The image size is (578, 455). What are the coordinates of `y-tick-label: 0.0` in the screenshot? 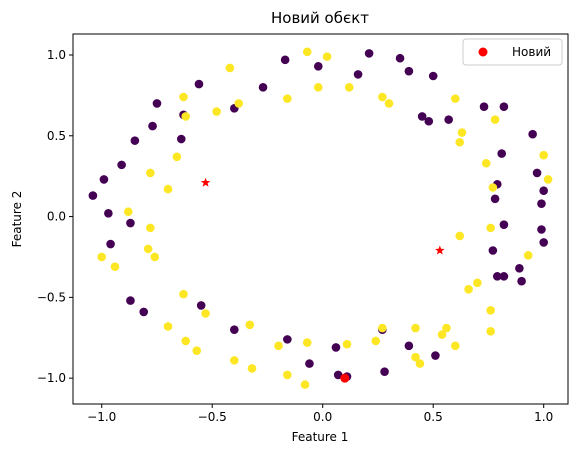 It's located at (56, 217).